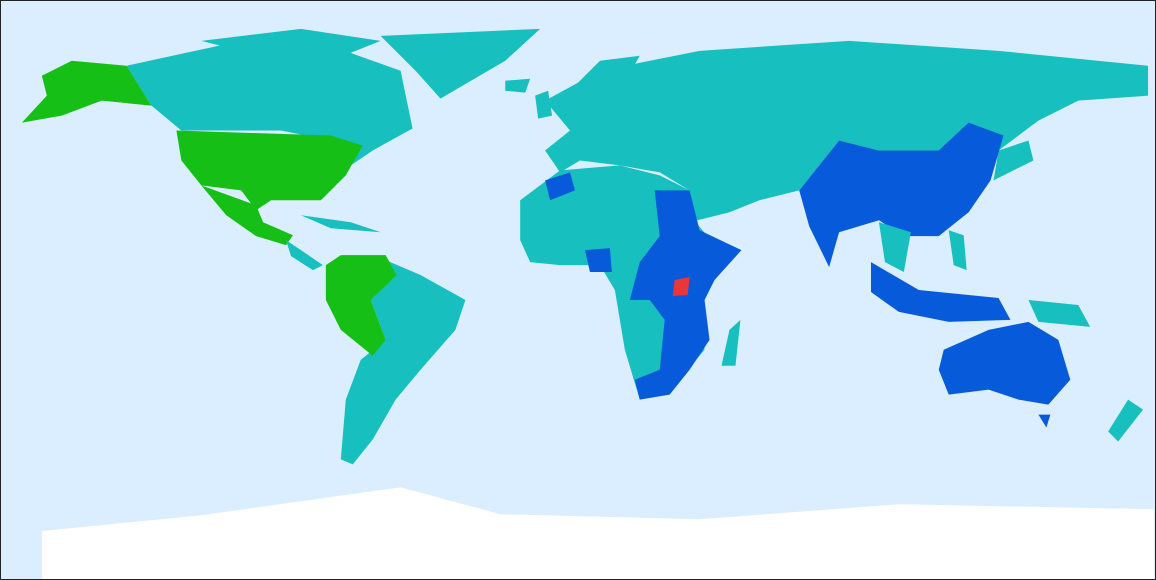 The width and height of the screenshot is (1156, 580). What do you see at coordinates (1059, 313) in the screenshot?
I see `region-papua` at bounding box center [1059, 313].